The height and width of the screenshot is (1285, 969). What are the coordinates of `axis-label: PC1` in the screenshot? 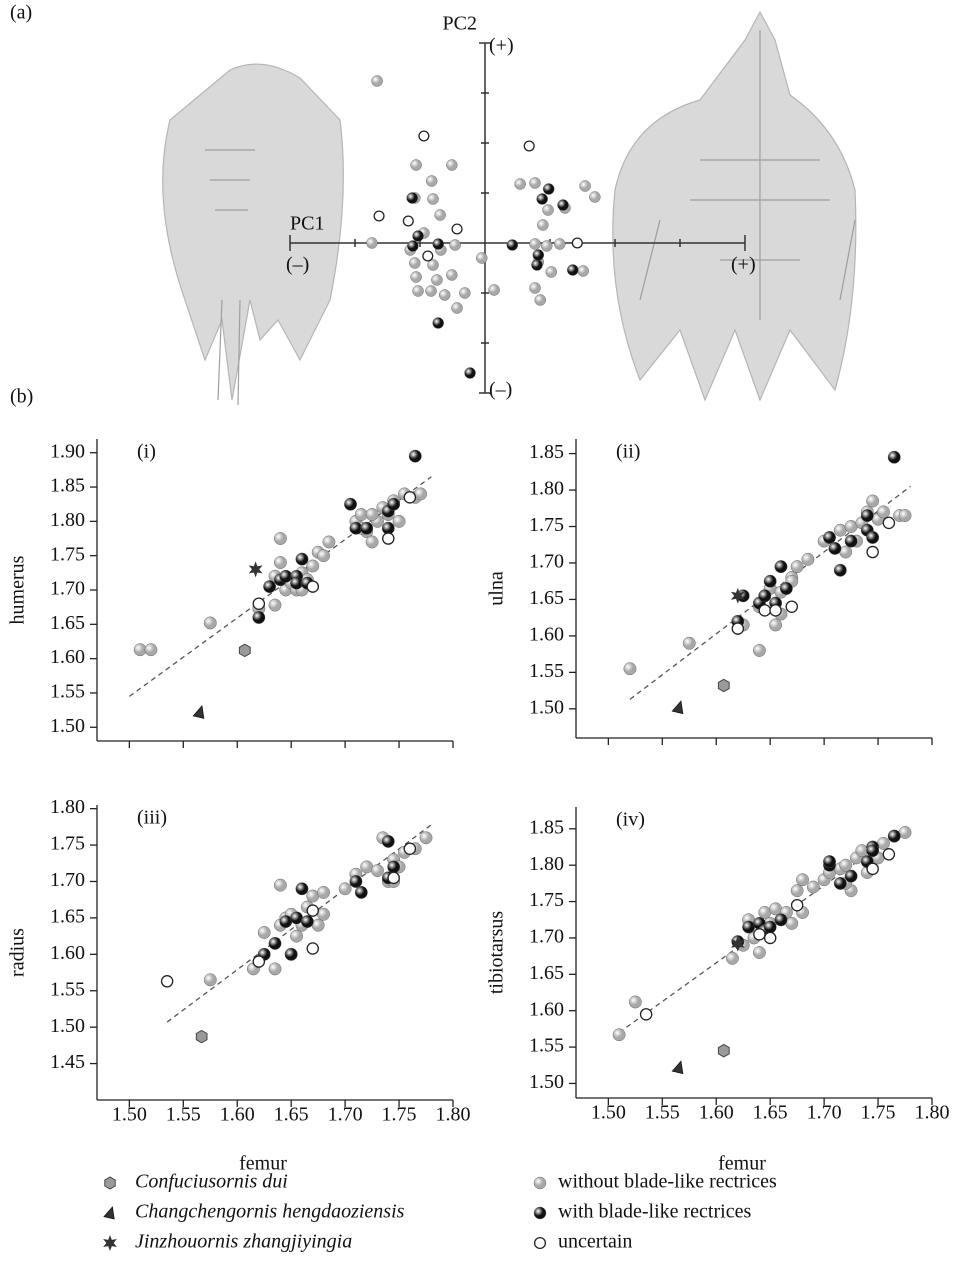 It's located at (307, 224).